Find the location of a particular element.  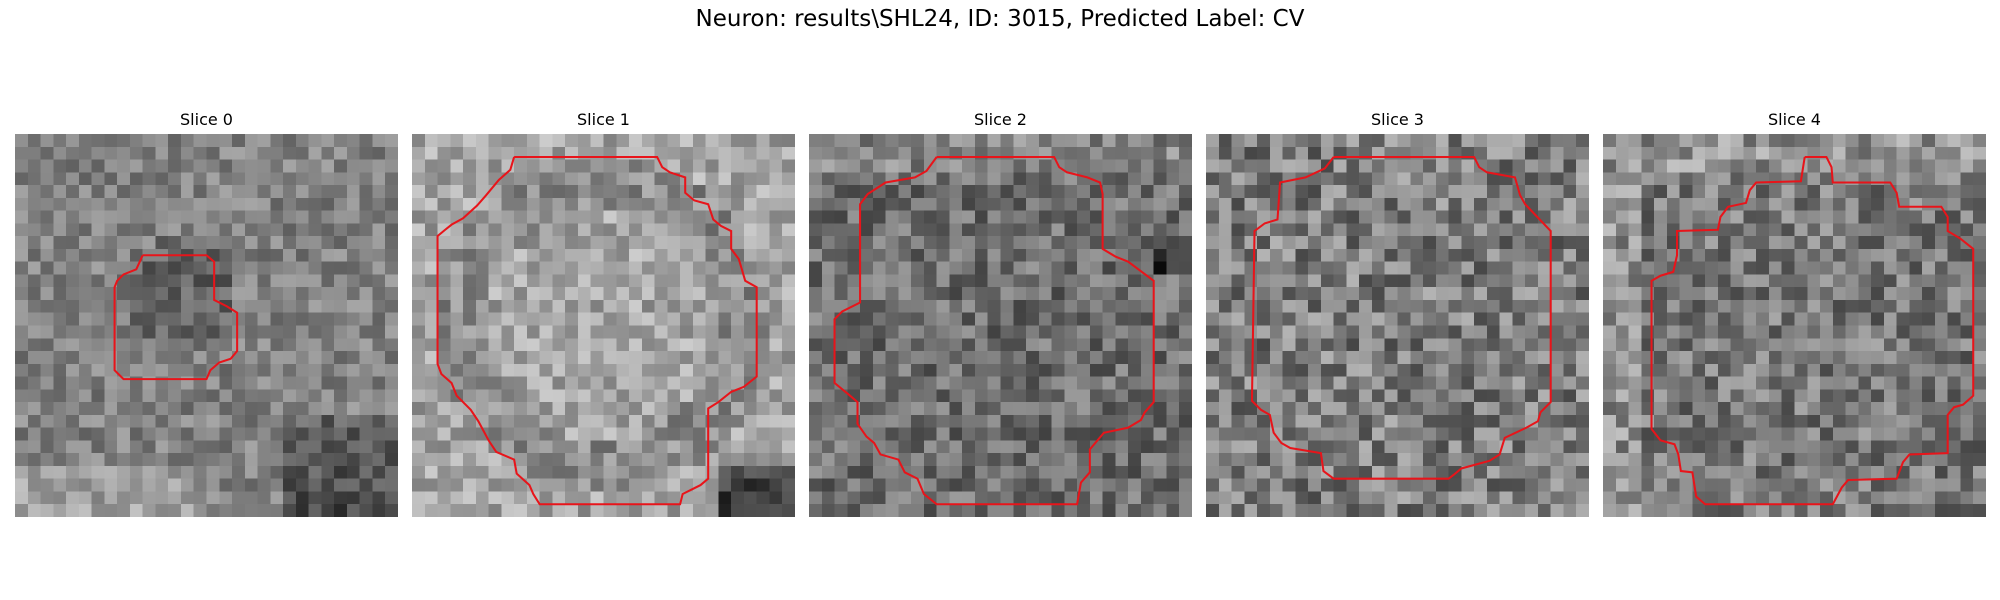

slice-title-0: Slice 0 is located at coordinates (206, 119).